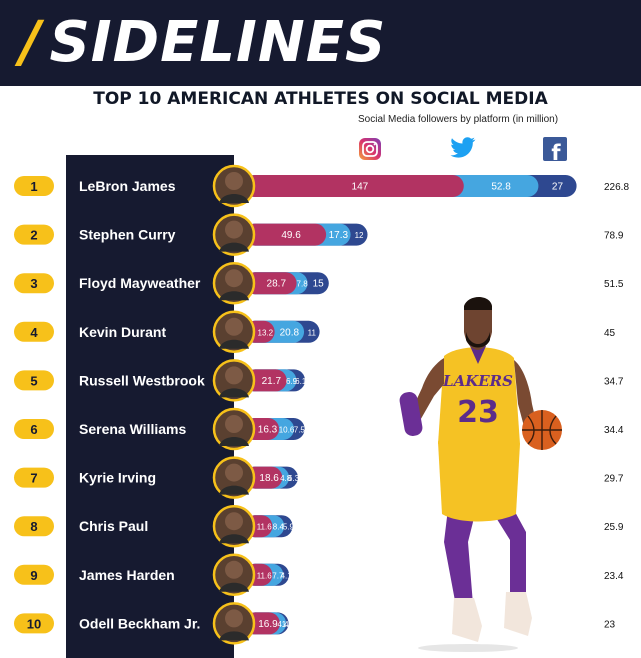 The image size is (641, 658). What do you see at coordinates (268, 430) in the screenshot?
I see `instagram-value-label: 16.3` at bounding box center [268, 430].